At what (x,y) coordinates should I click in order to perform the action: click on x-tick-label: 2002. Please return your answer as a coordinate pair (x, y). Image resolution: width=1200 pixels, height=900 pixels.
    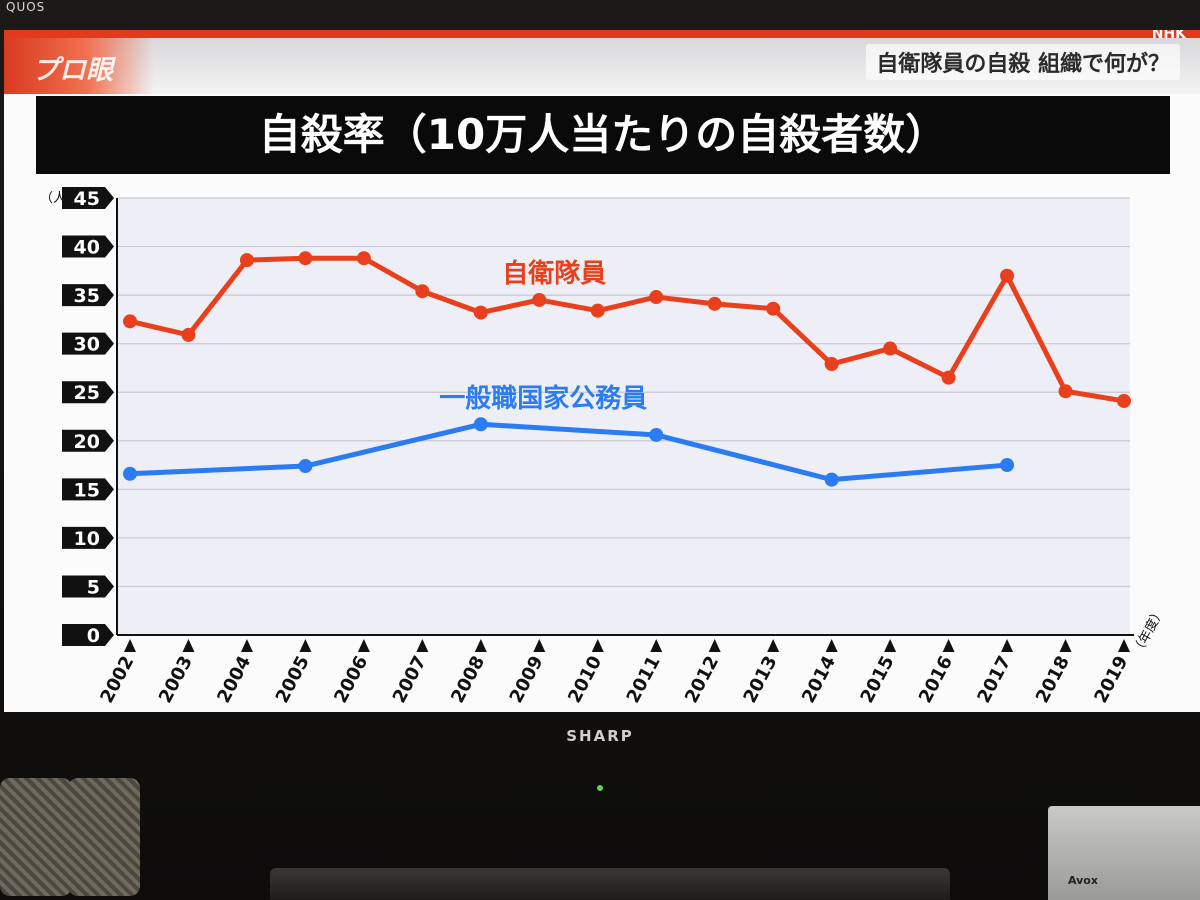
    Looking at the image, I should click on (117, 679).